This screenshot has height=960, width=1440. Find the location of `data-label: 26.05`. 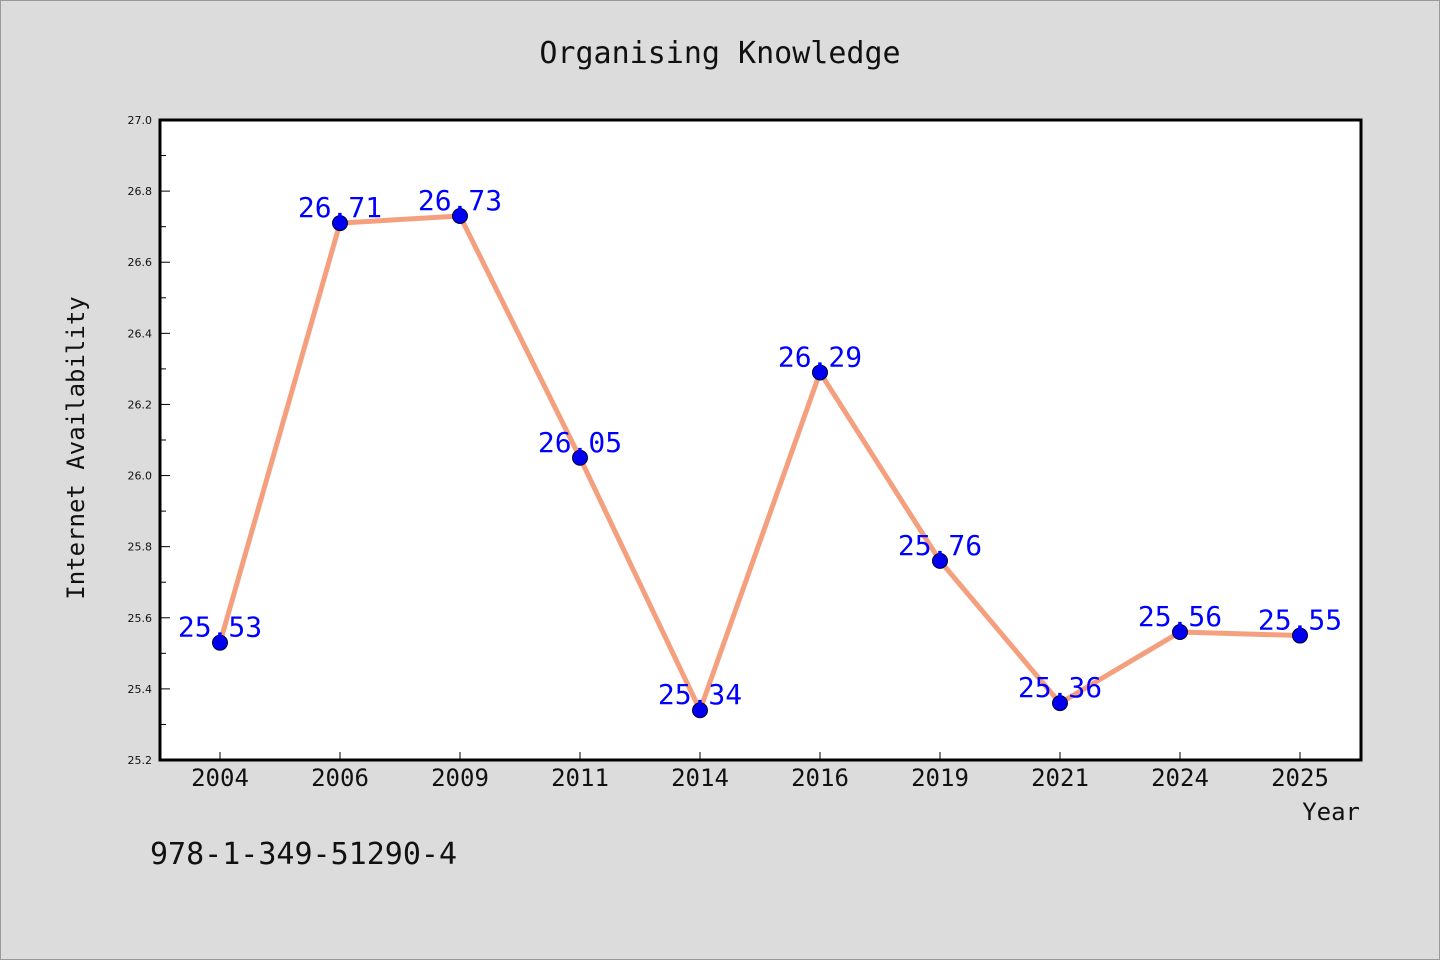

data-label: 26.05 is located at coordinates (580, 442).